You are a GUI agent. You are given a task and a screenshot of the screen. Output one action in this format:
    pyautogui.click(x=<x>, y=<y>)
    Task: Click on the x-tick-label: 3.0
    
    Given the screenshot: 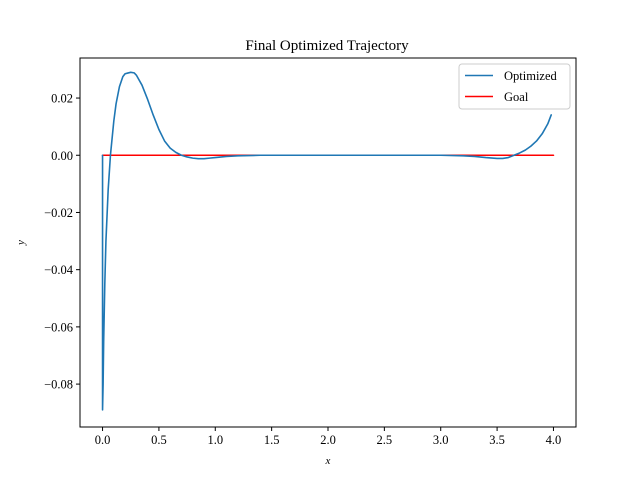 What is the action you would take?
    pyautogui.click(x=441, y=440)
    